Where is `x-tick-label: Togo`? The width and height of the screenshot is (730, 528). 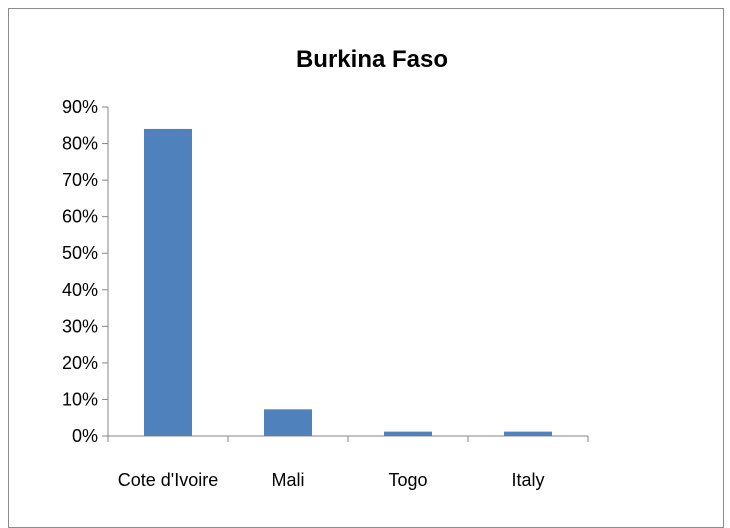 x-tick-label: Togo is located at coordinates (407, 480).